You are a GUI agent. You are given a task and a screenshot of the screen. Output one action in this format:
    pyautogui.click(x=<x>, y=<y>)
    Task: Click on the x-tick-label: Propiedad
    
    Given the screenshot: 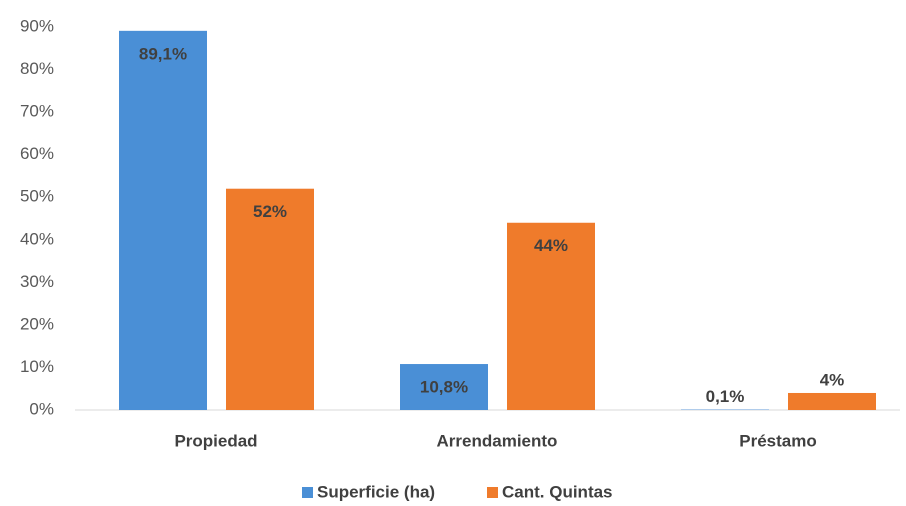 What is the action you would take?
    pyautogui.click(x=215, y=440)
    